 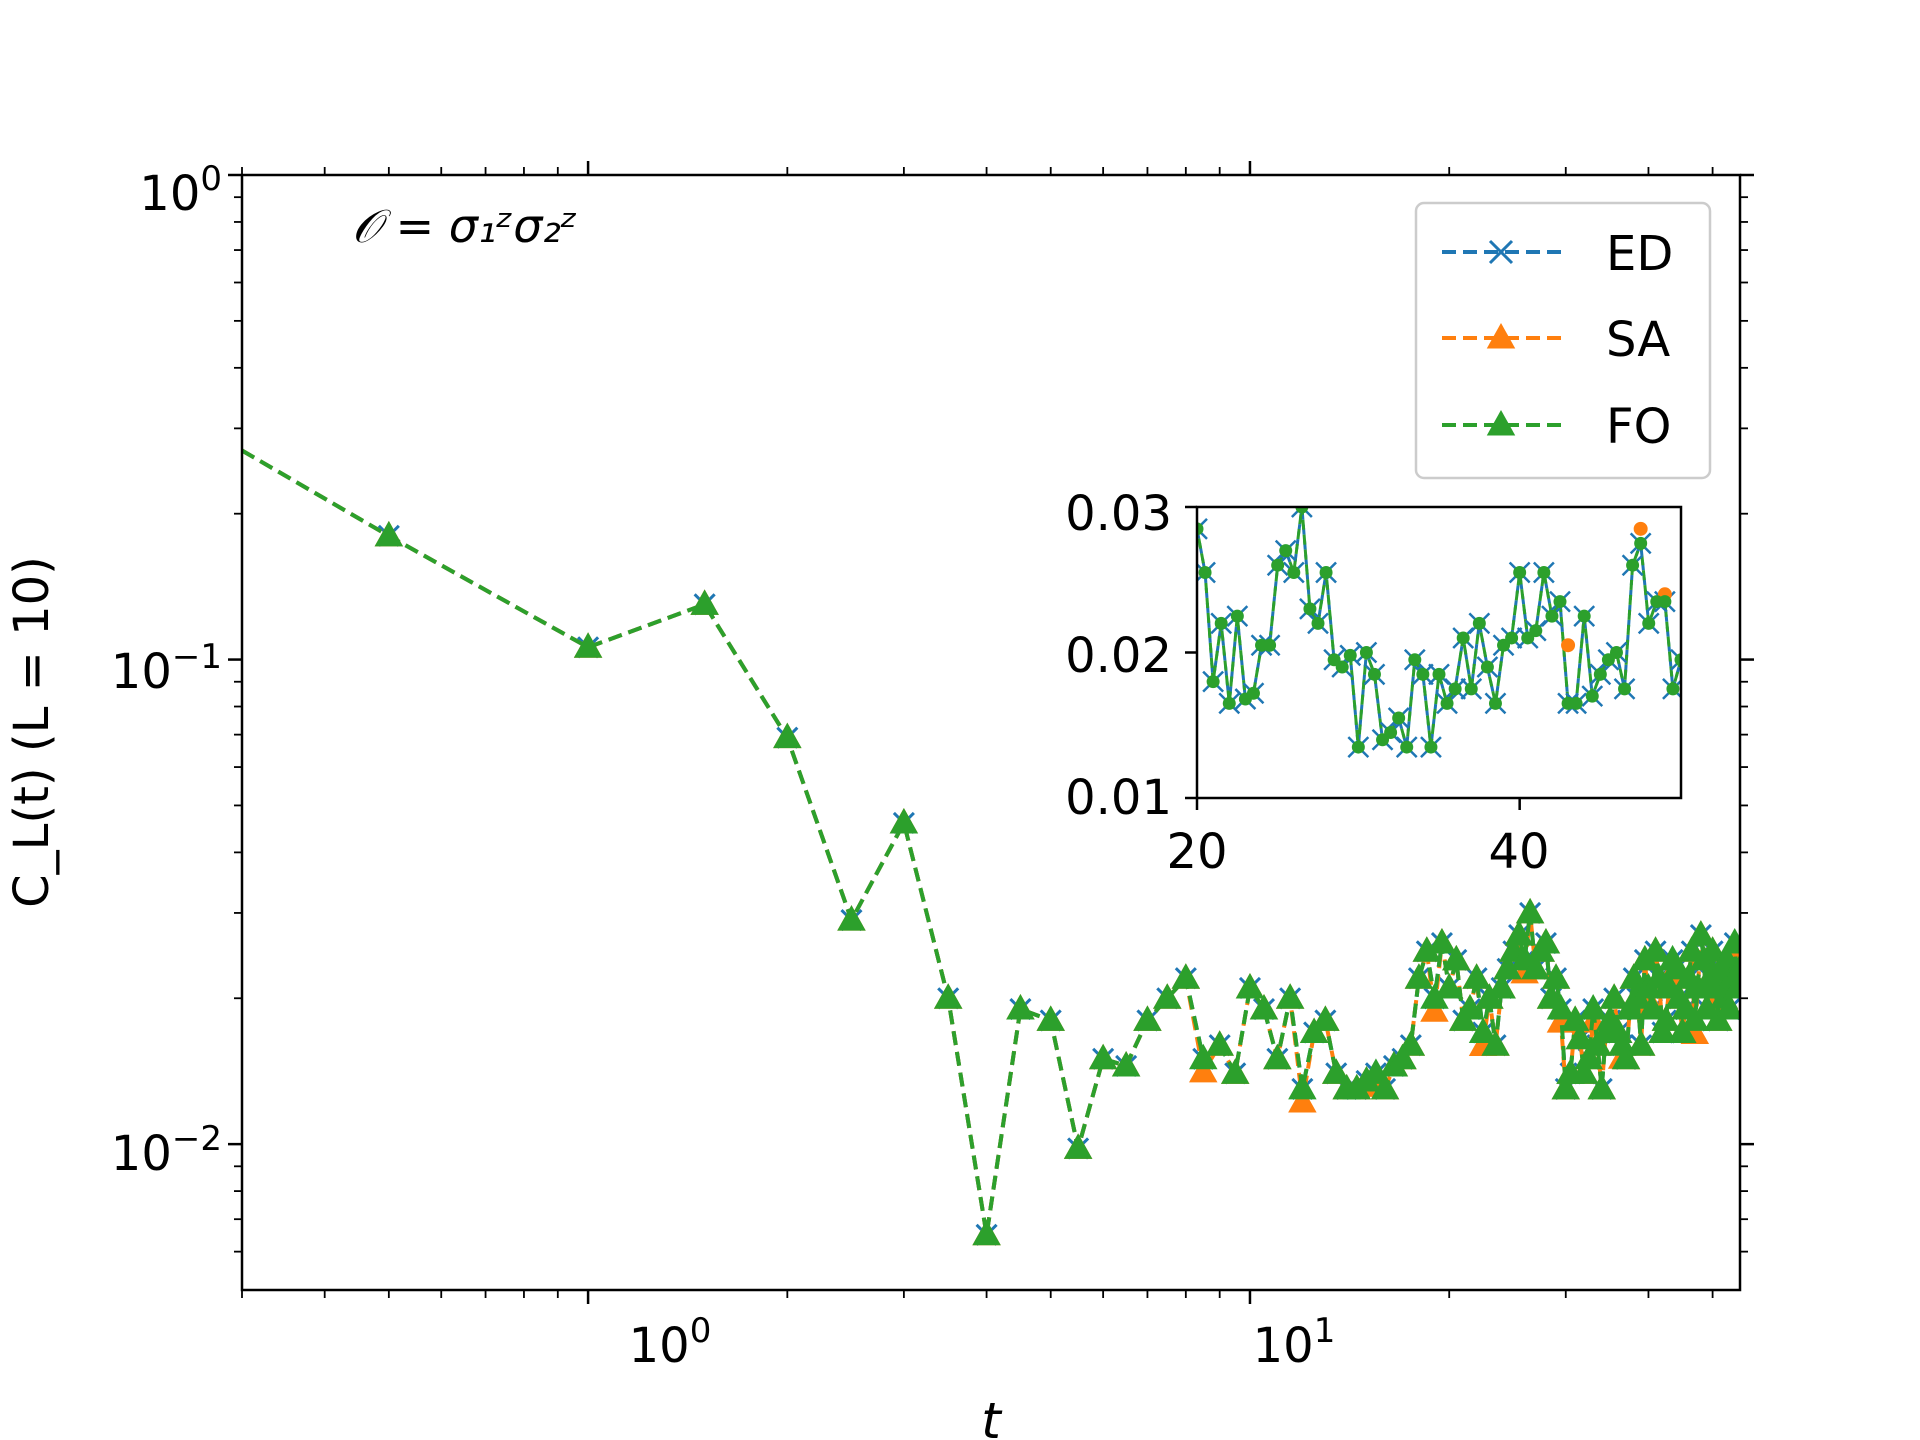 I want to click on x-tick-label-10^0: 100, so click(x=670, y=1342).